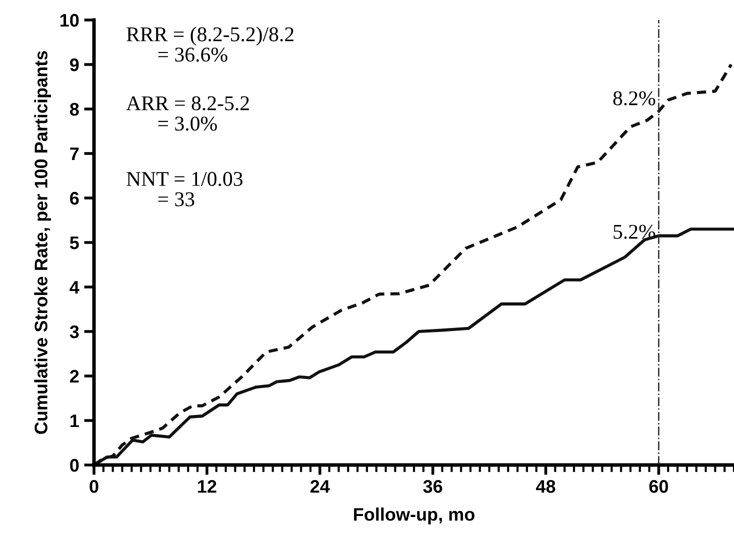 The image size is (734, 539). I want to click on x-tick-label: 12, so click(207, 486).